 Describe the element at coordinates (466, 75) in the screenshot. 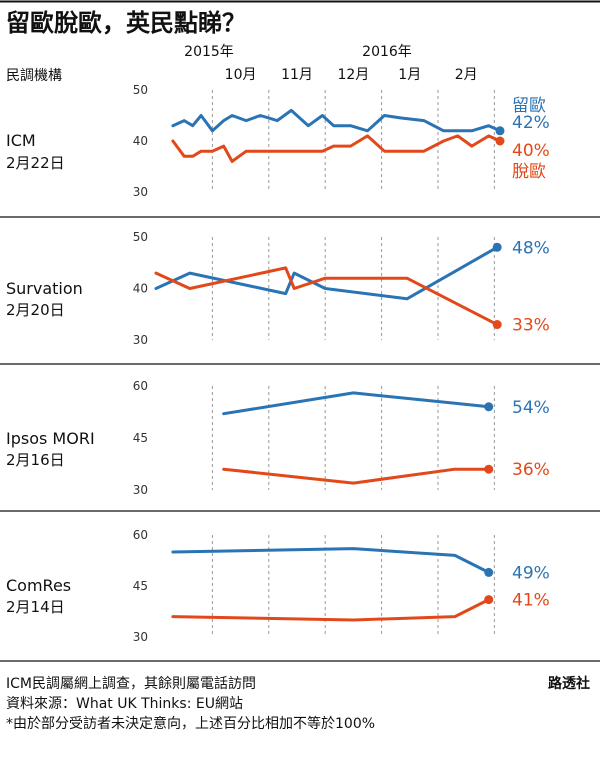

I see `month-label: 2月` at that location.